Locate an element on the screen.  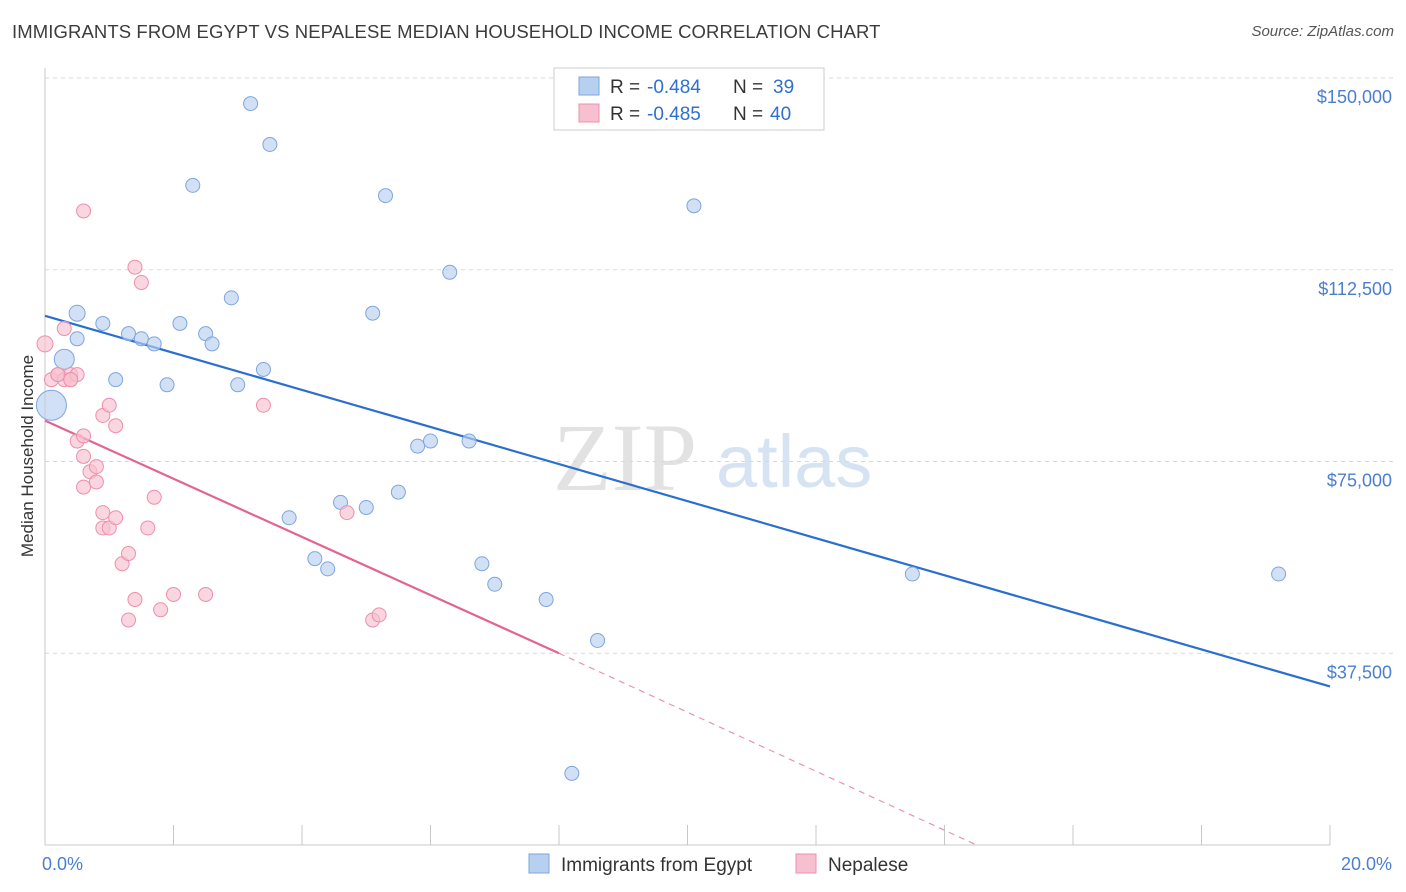
x-tick-label-min: 0.0% is located at coordinates (62, 864).